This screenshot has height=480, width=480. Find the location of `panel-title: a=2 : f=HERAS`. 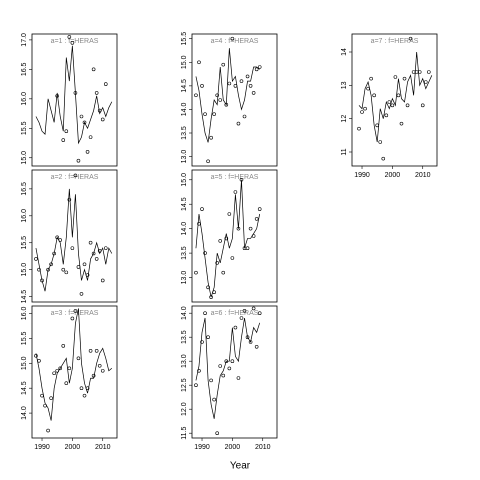

panel-title: a=2 : f=HERAS is located at coordinates (75, 177).